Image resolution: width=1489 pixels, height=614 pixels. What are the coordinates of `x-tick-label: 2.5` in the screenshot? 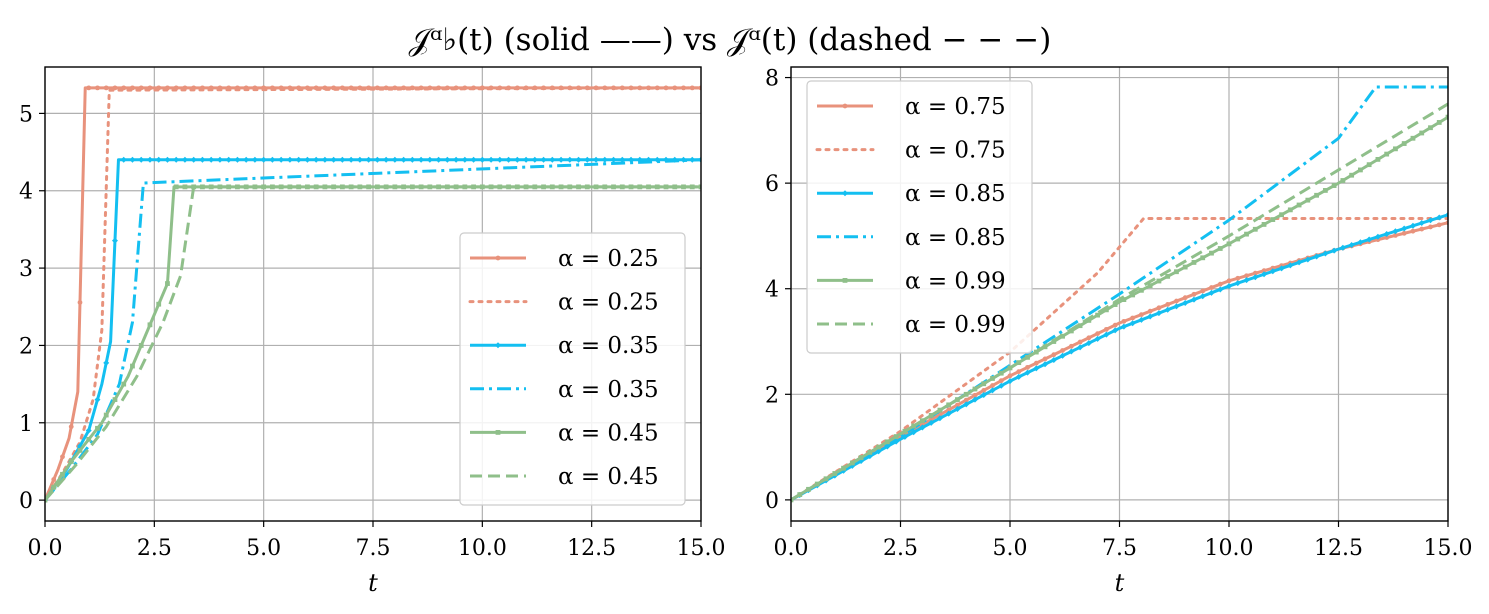 It's located at (900, 548).